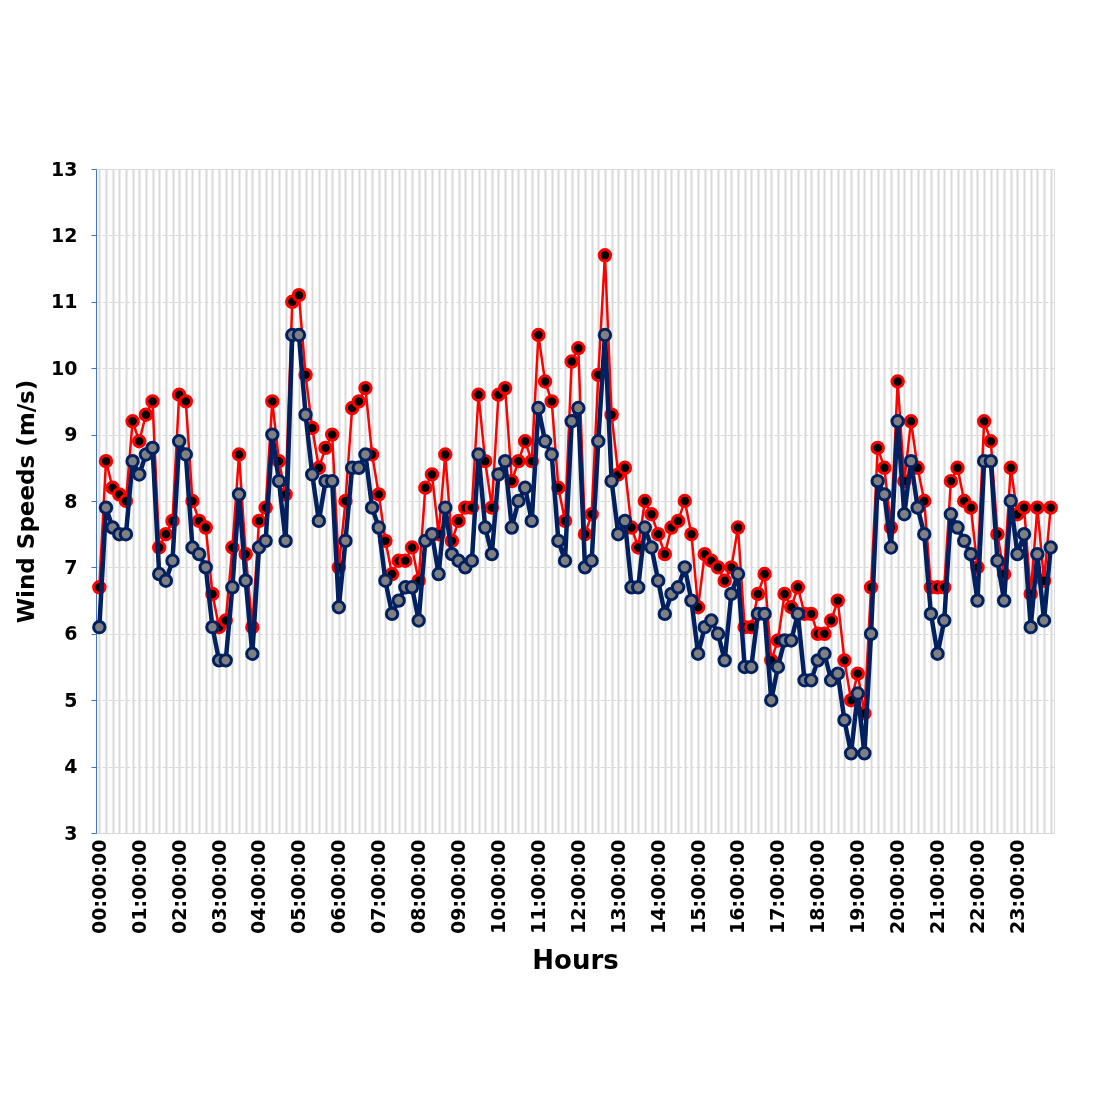 This screenshot has height=1102, width=1099. What do you see at coordinates (657, 887) in the screenshot?
I see `x-tick-label: 14:00:00` at bounding box center [657, 887].